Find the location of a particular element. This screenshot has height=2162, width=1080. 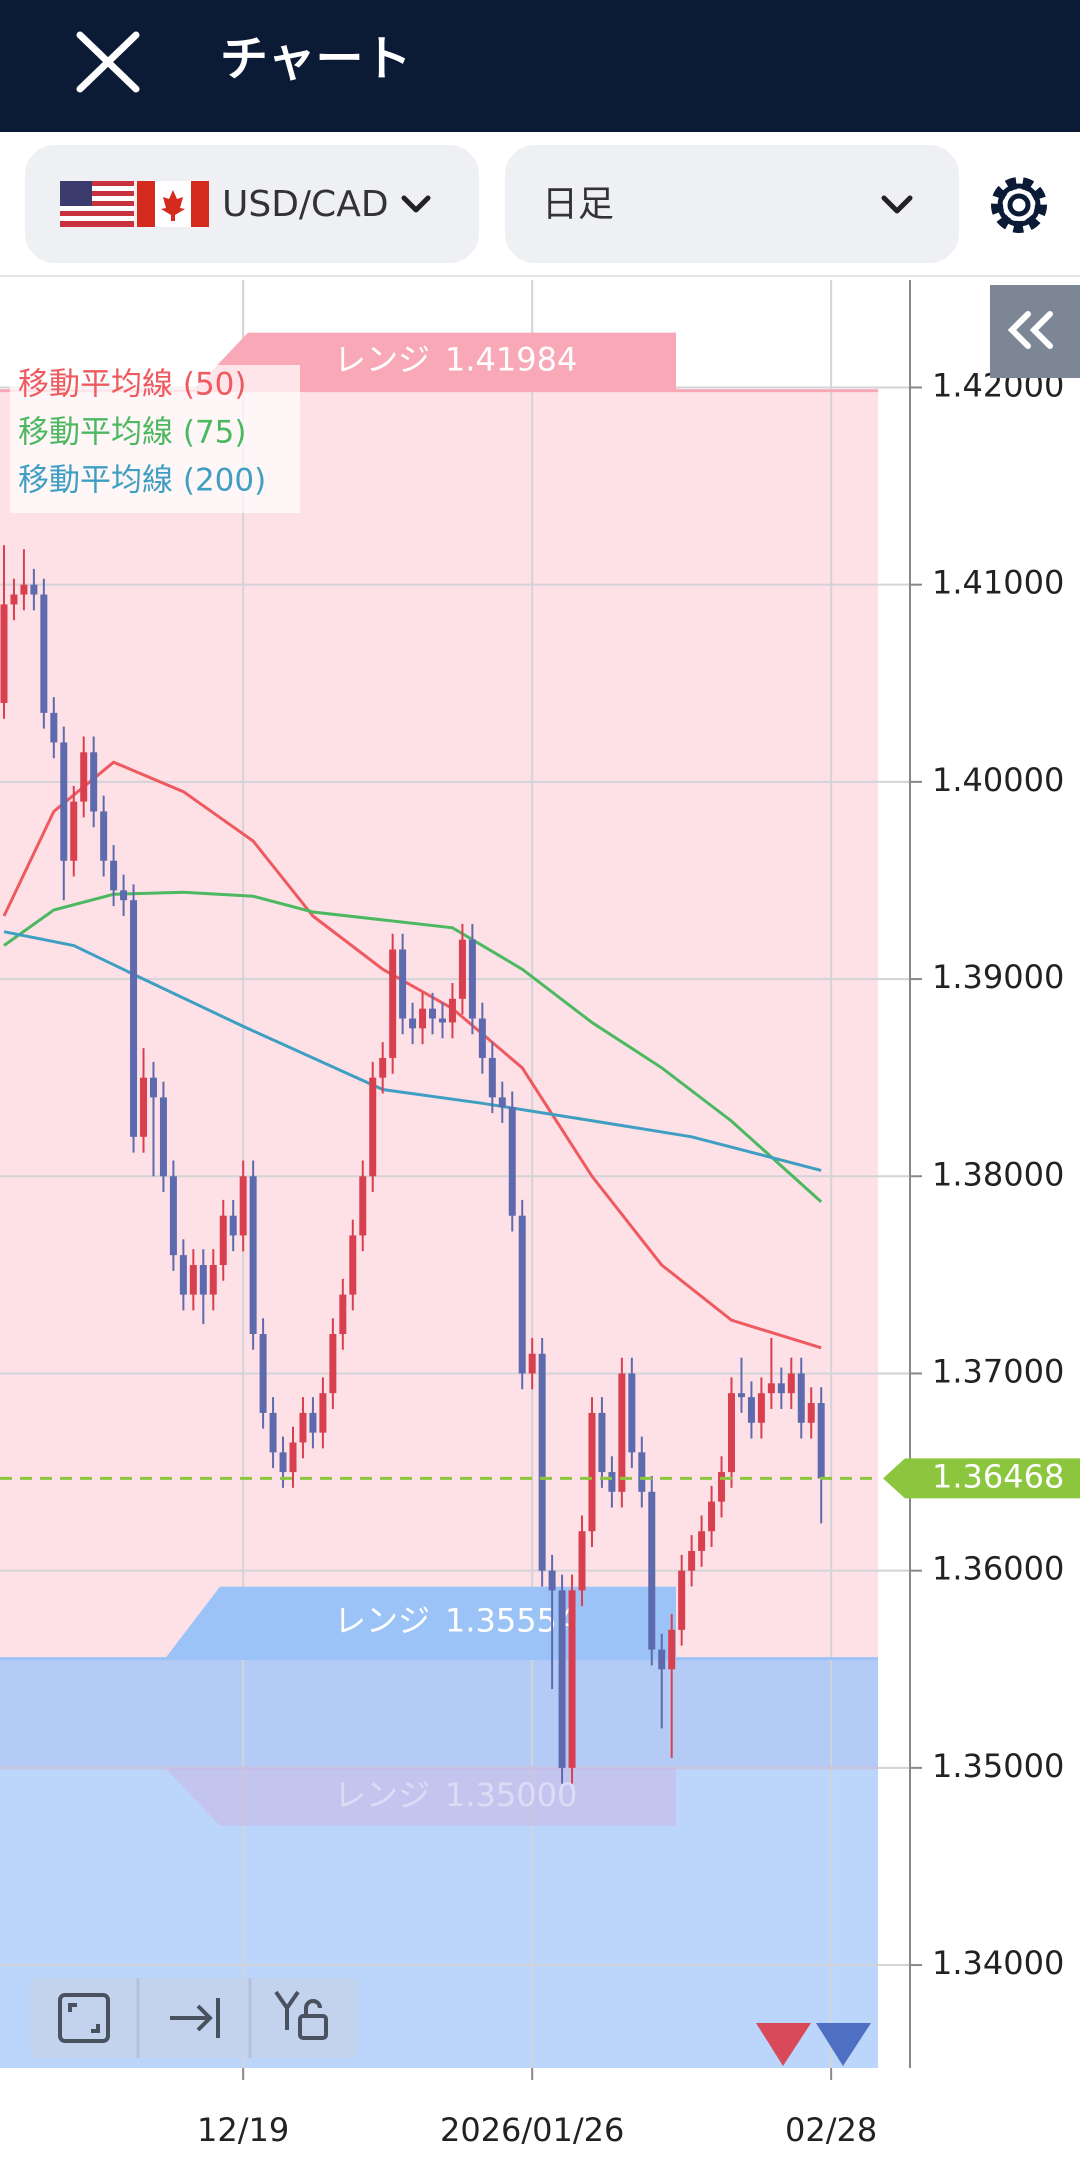

buy-marker is located at coordinates (843, 2044).